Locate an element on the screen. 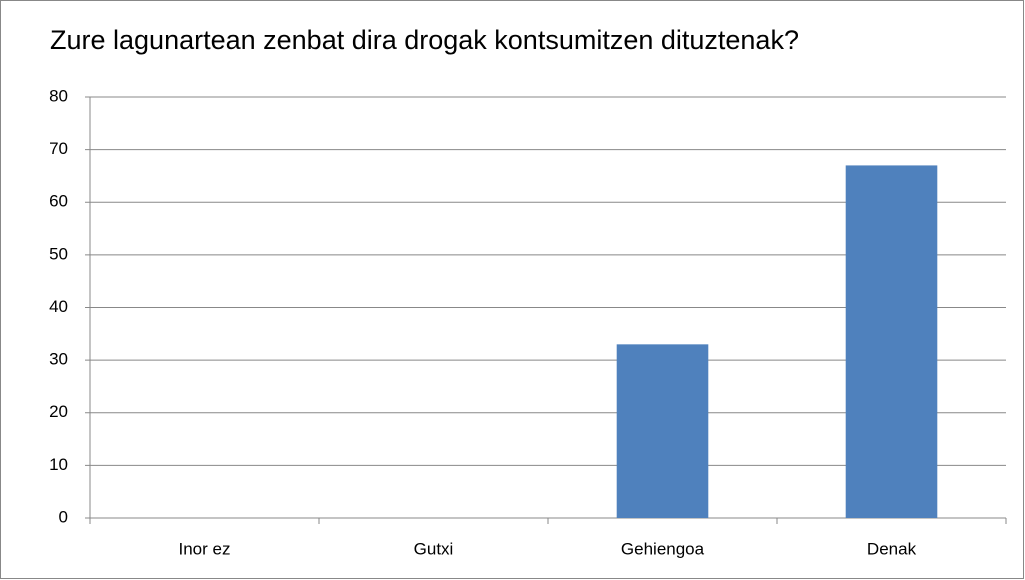 The height and width of the screenshot is (580, 1025). y-tick-label: 60 is located at coordinates (58, 201).